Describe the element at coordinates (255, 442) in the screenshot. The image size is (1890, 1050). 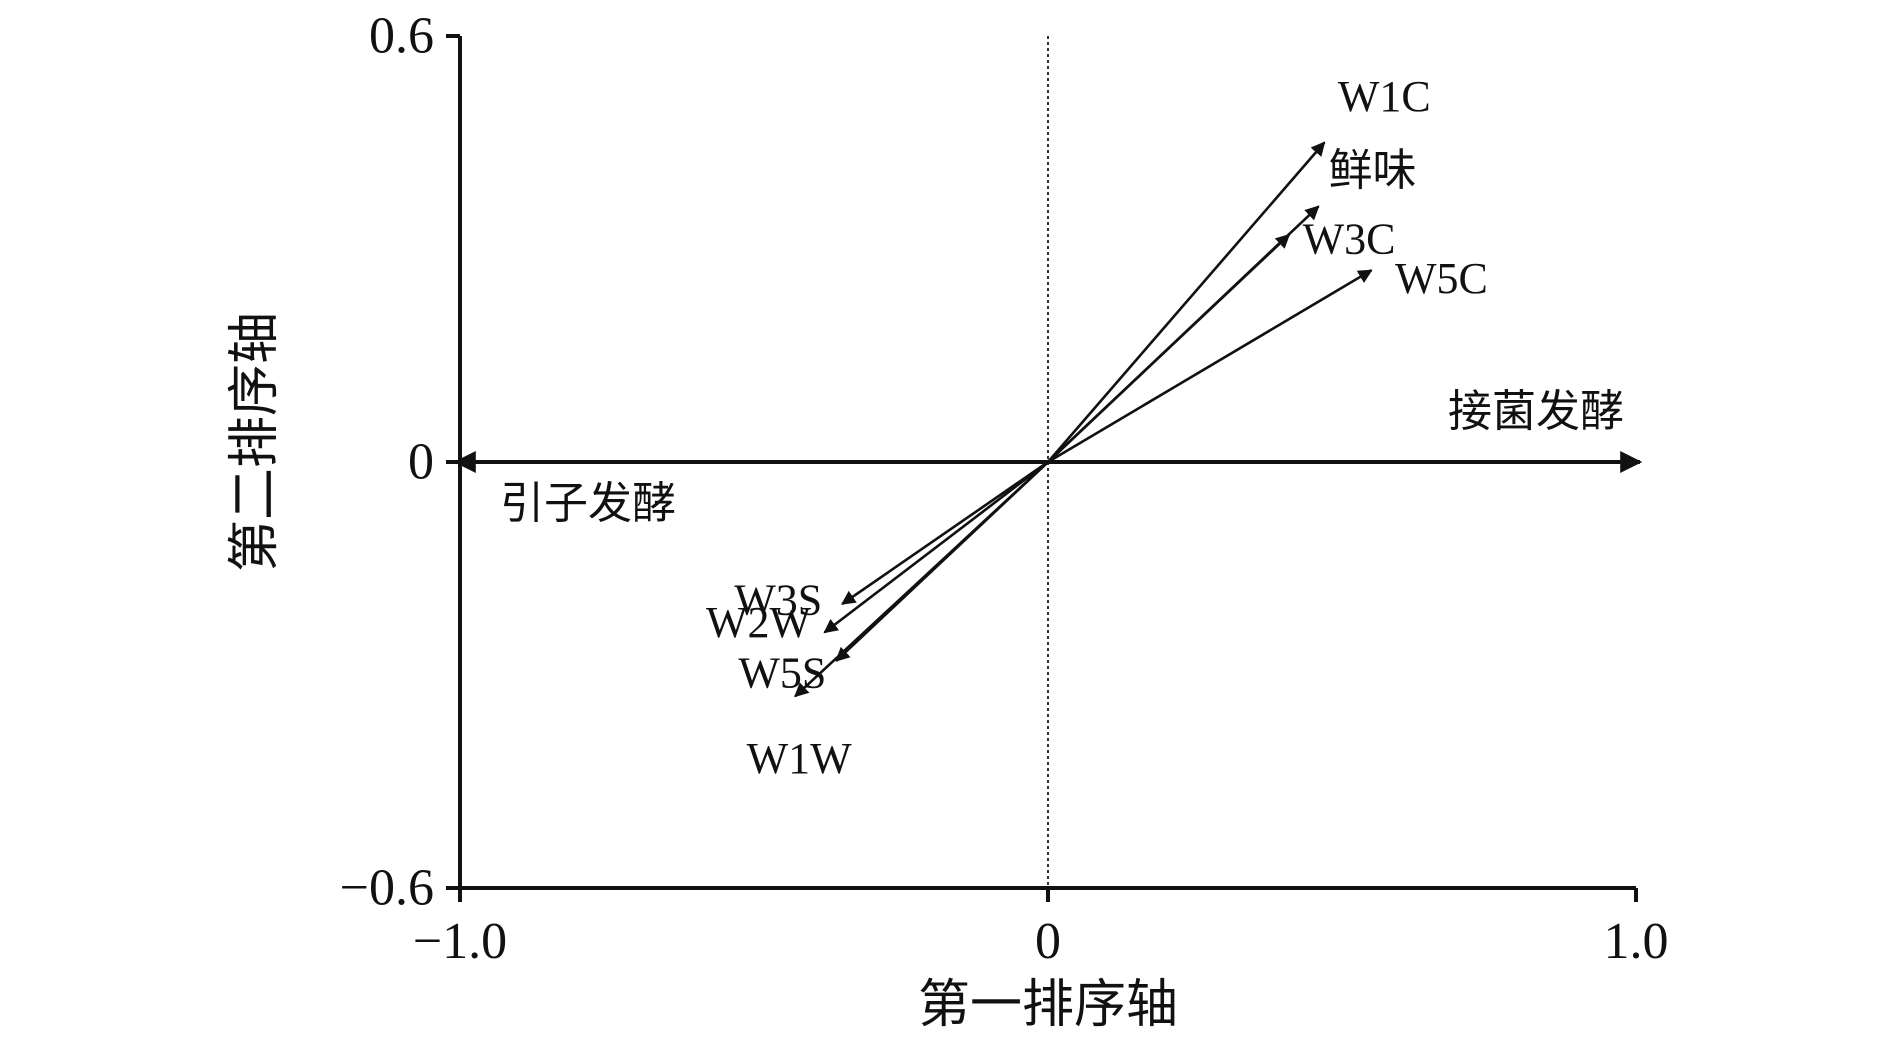
I see `y-axis-title: 第二排序轴` at that location.